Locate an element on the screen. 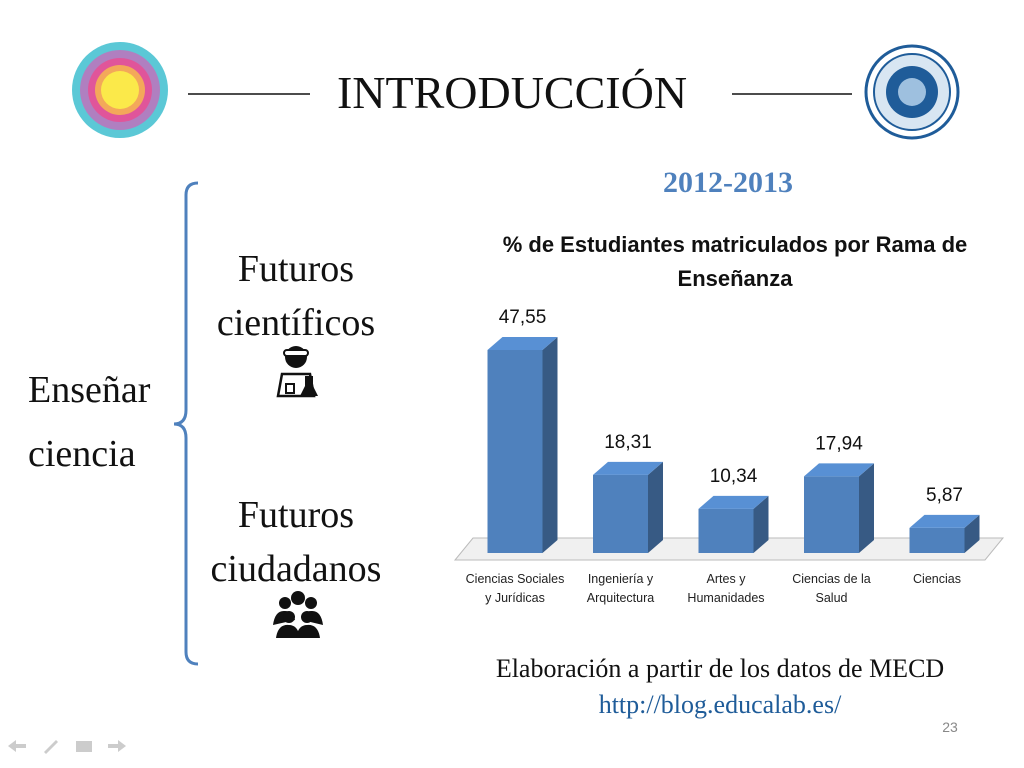 The width and height of the screenshot is (1024, 768). slide-title: INTRODUCCIÓN is located at coordinates (512, 92).